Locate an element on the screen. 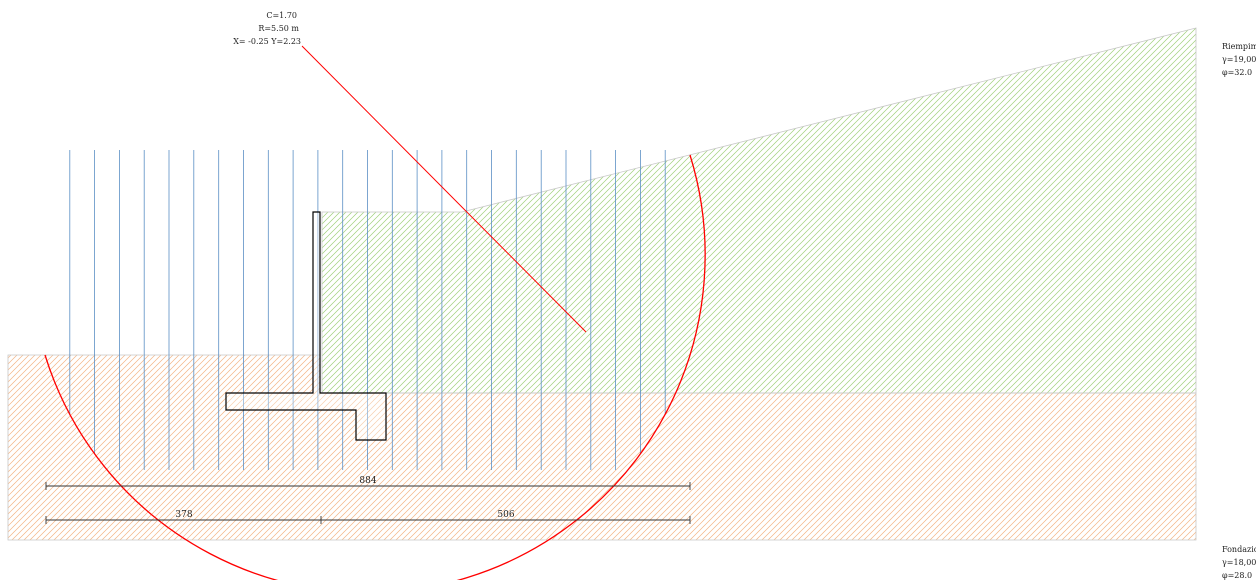 This screenshot has height=580, width=1256. dimension-total-label: 884 is located at coordinates (367, 481).